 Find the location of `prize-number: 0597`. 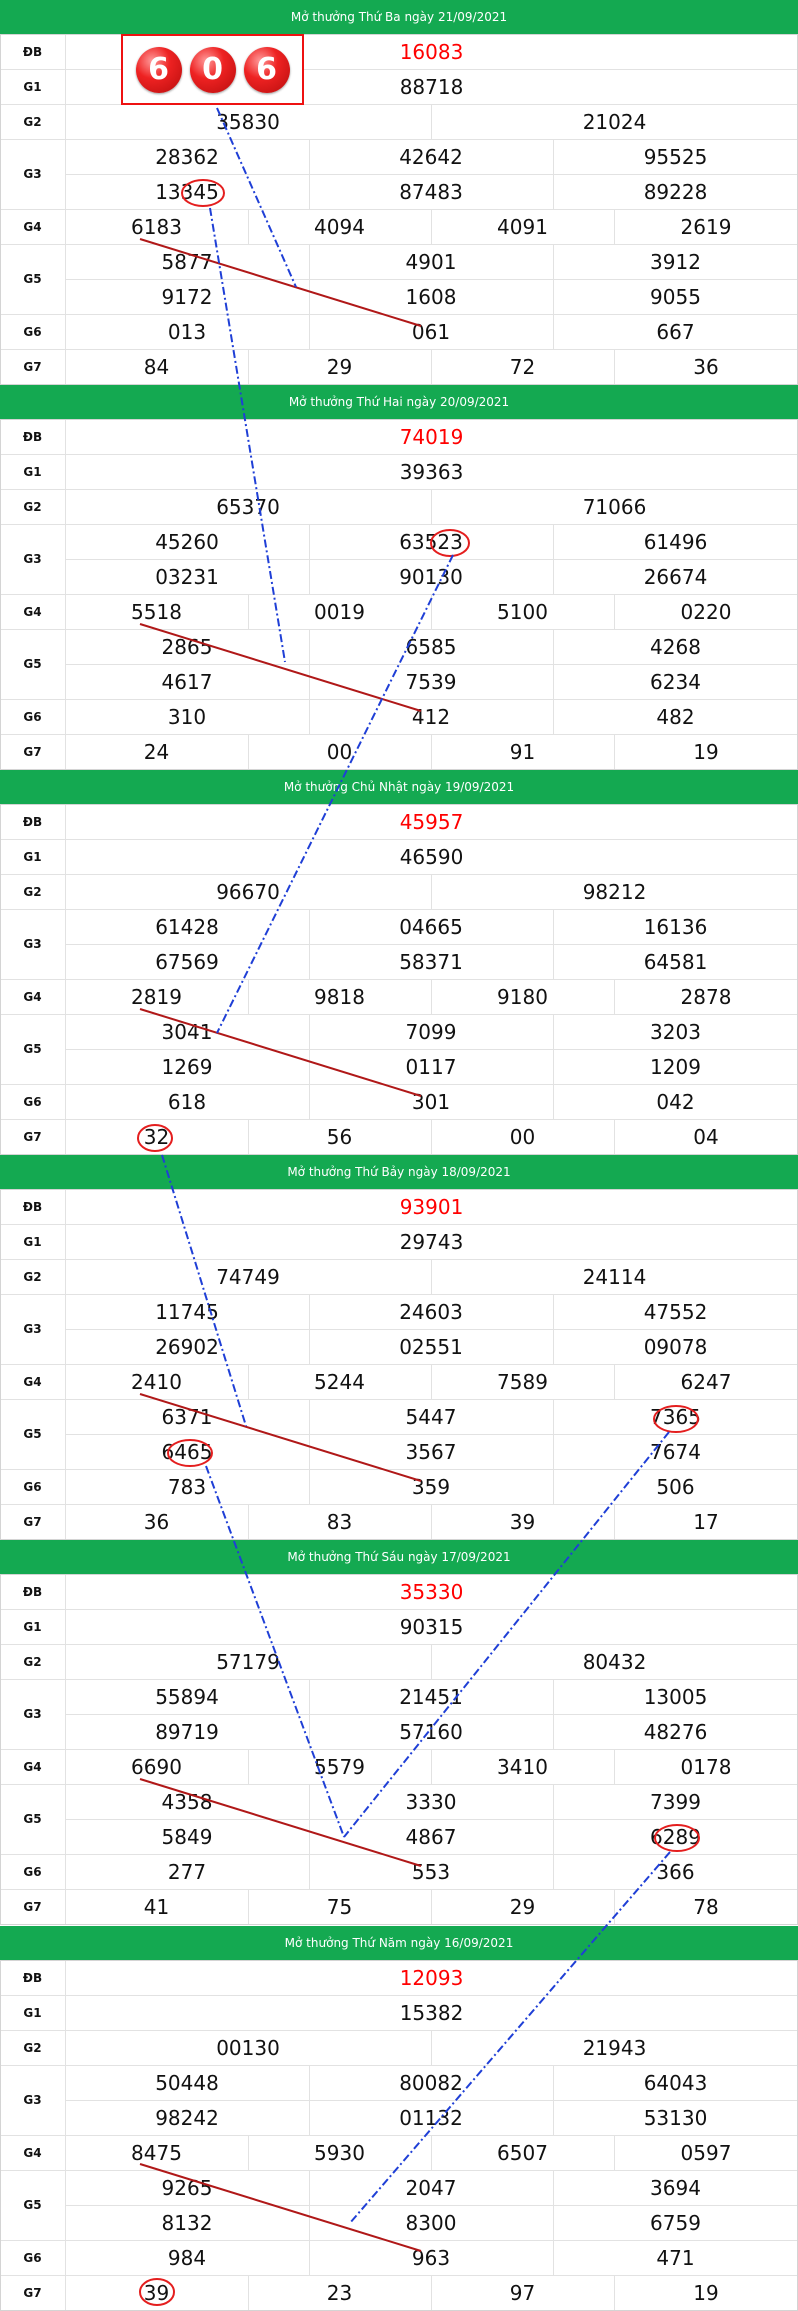

prize-number: 0597 is located at coordinates (706, 2152).